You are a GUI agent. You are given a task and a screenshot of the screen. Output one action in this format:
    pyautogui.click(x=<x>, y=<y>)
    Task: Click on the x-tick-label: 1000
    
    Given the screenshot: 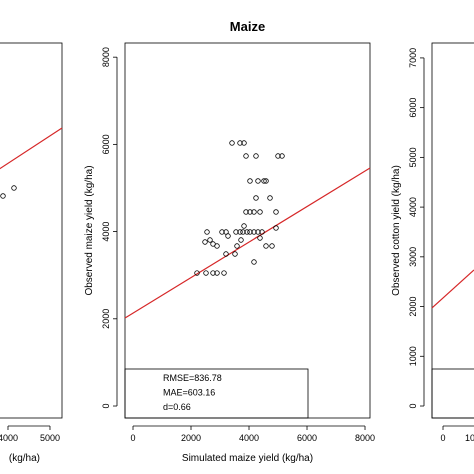 What is the action you would take?
    pyautogui.click(x=469, y=438)
    